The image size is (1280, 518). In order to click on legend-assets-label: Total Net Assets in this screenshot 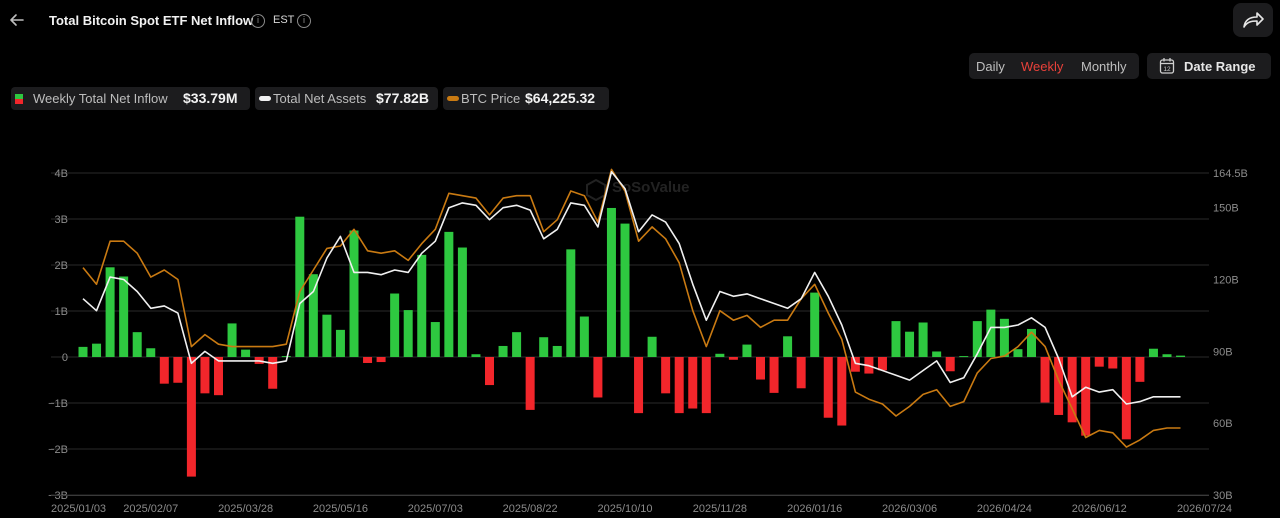, I will do `click(320, 98)`.